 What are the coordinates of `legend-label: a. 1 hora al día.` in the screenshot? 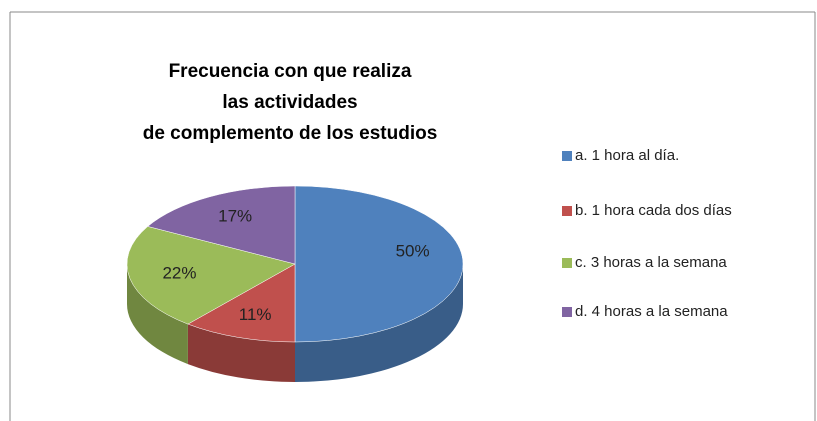 It's located at (627, 155).